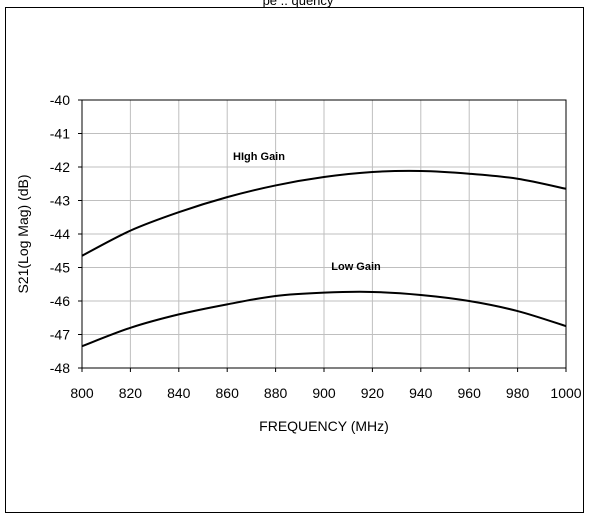 This screenshot has width=589, height=514. I want to click on x-tick-label: 980, so click(518, 393).